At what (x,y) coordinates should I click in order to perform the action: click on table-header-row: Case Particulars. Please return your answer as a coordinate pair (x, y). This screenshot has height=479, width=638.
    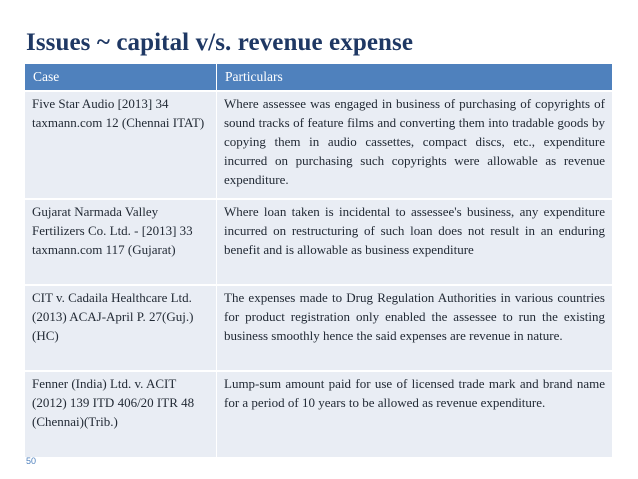
    Looking at the image, I should click on (319, 77).